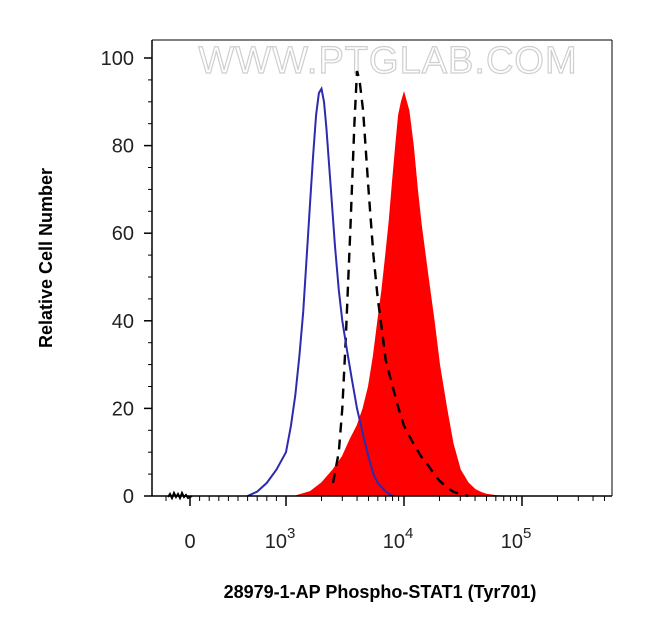 This screenshot has width=650, height=641. What do you see at coordinates (123, 234) in the screenshot?
I see `y-tick-label: 60` at bounding box center [123, 234].